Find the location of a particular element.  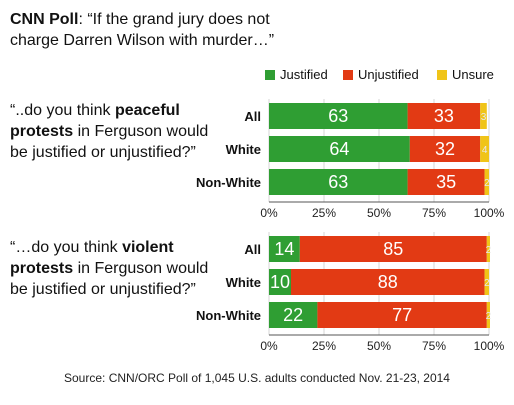

data-label-justified: 10 is located at coordinates (280, 282).